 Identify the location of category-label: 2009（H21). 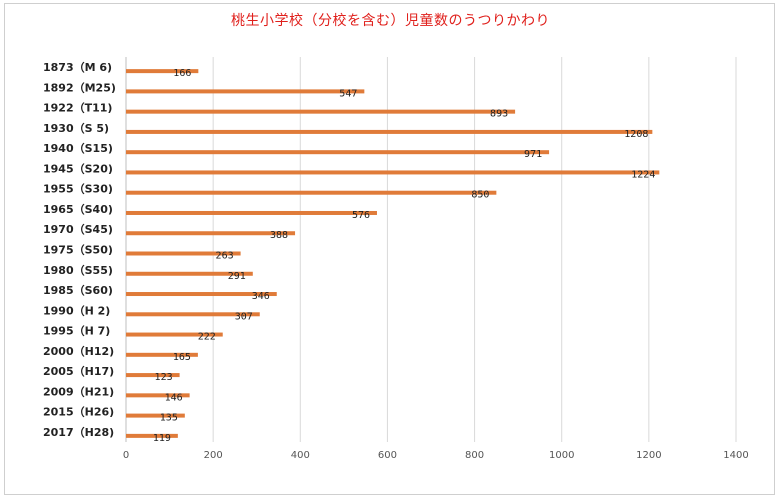
(78, 391).